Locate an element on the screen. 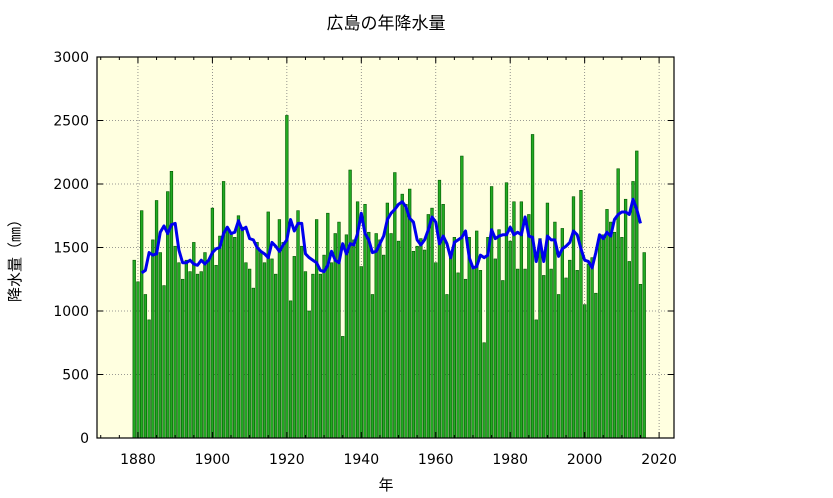  bar-1987 is located at coordinates (536, 379).